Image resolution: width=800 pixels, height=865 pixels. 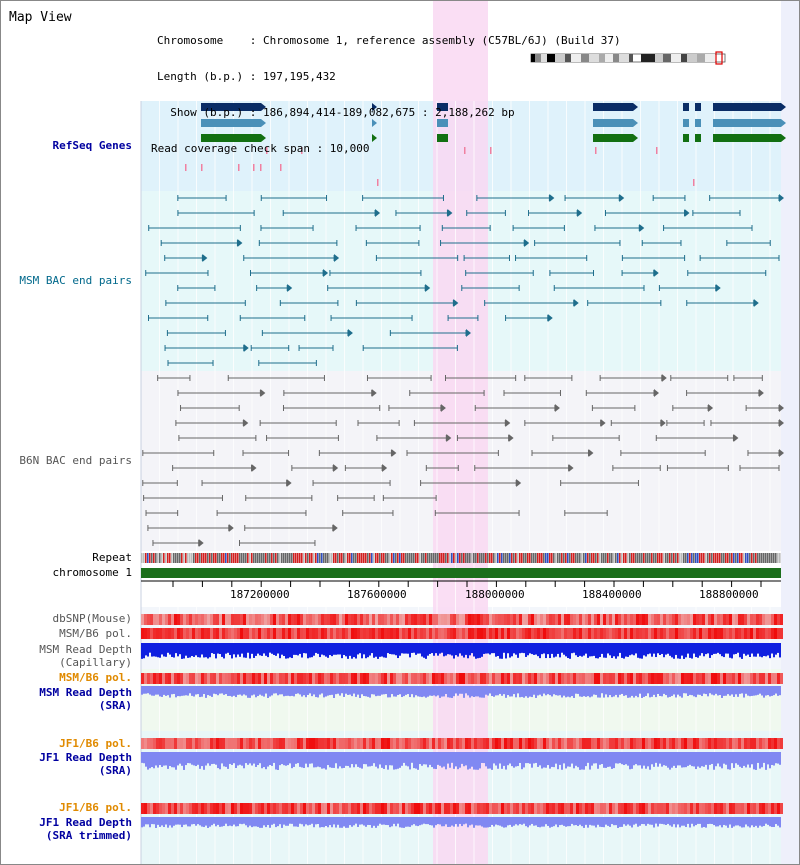 What do you see at coordinates (667, 58) in the screenshot?
I see `ideogram-band` at bounding box center [667, 58].